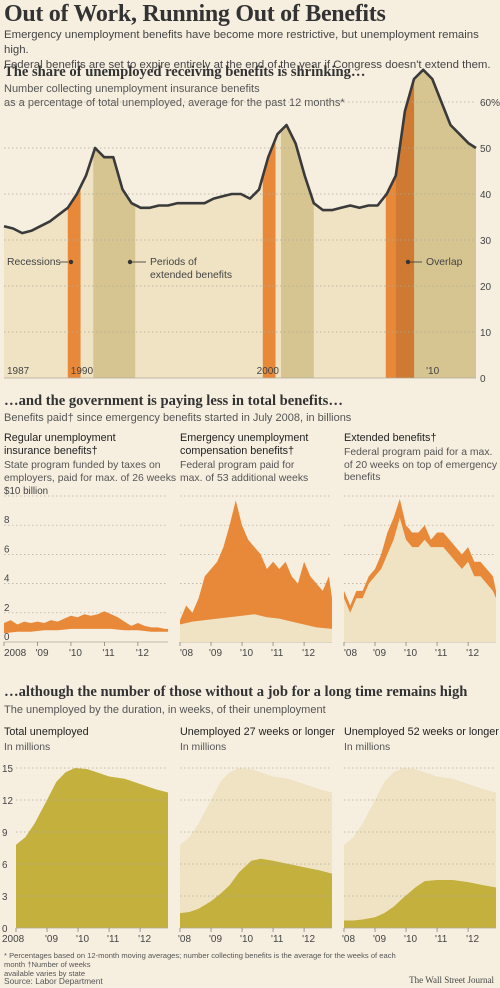 This screenshot has width=500, height=988. Describe the element at coordinates (257, 732) in the screenshot. I see `unemployed-27wk-title: Unemployed 27 weeks or longer` at that location.